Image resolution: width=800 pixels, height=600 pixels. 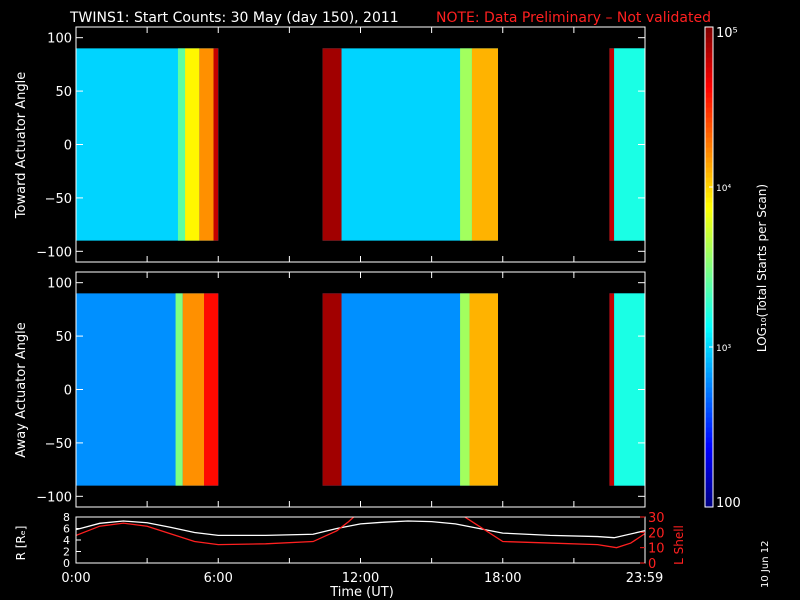 What do you see at coordinates (722, 268) in the screenshot?
I see `colorbar: 100 10³ 10⁴ 10⁵` at bounding box center [722, 268].